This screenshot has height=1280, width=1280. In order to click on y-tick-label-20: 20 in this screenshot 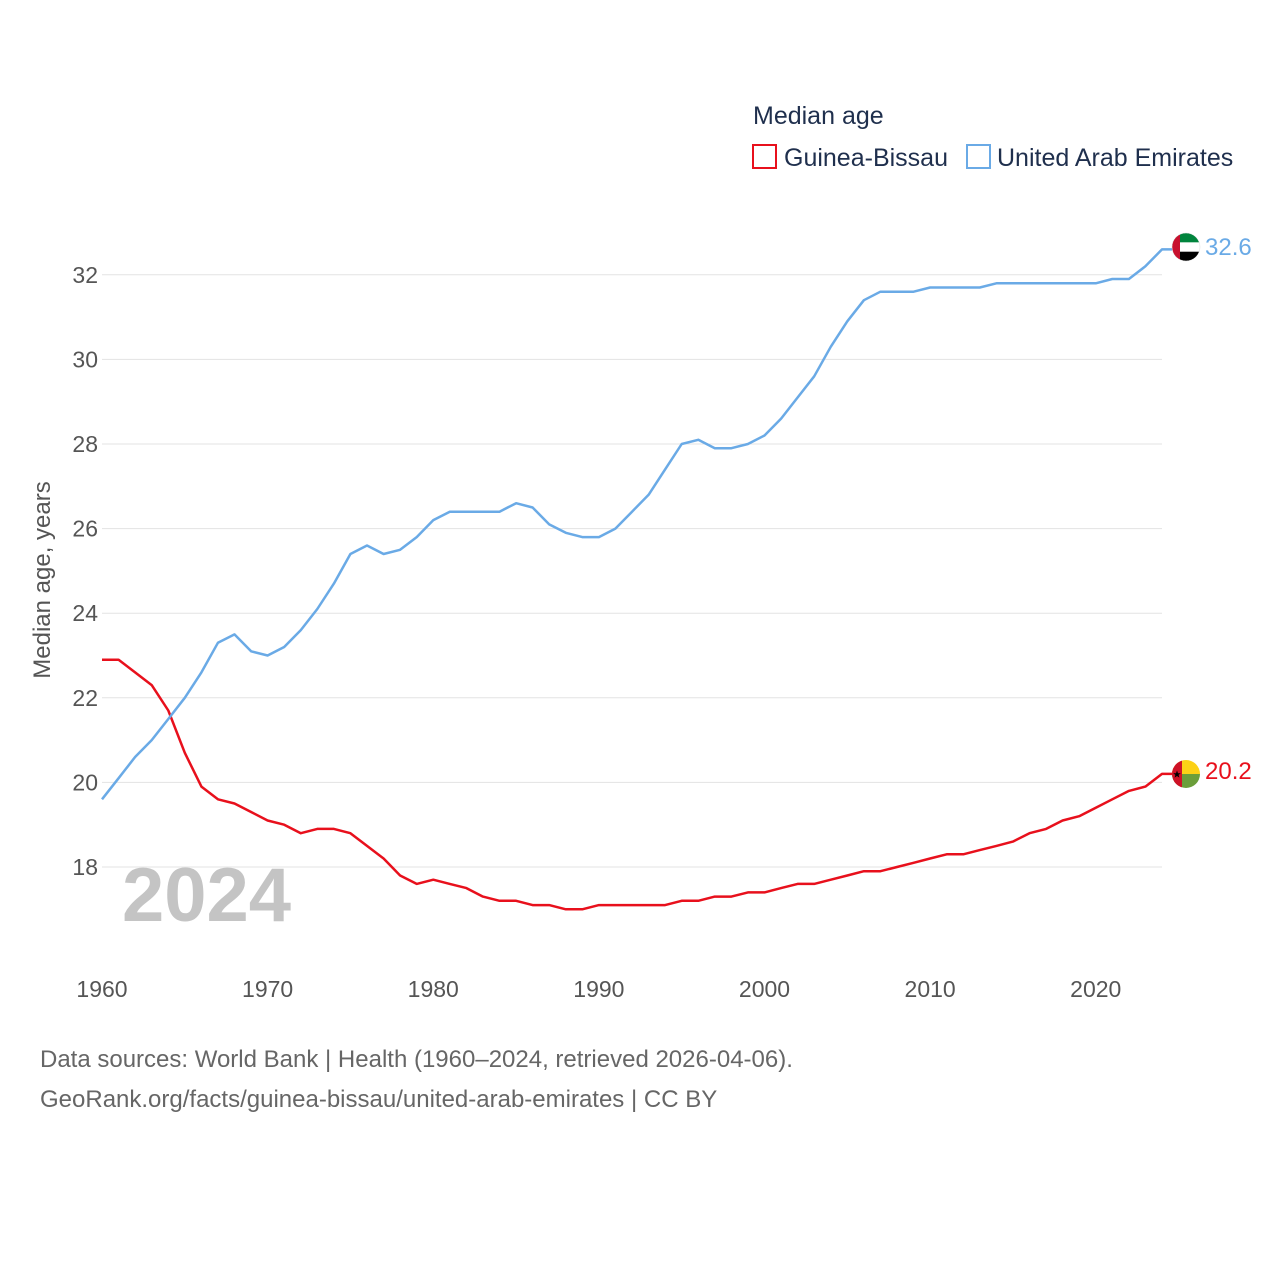, I will do `click(85, 782)`.